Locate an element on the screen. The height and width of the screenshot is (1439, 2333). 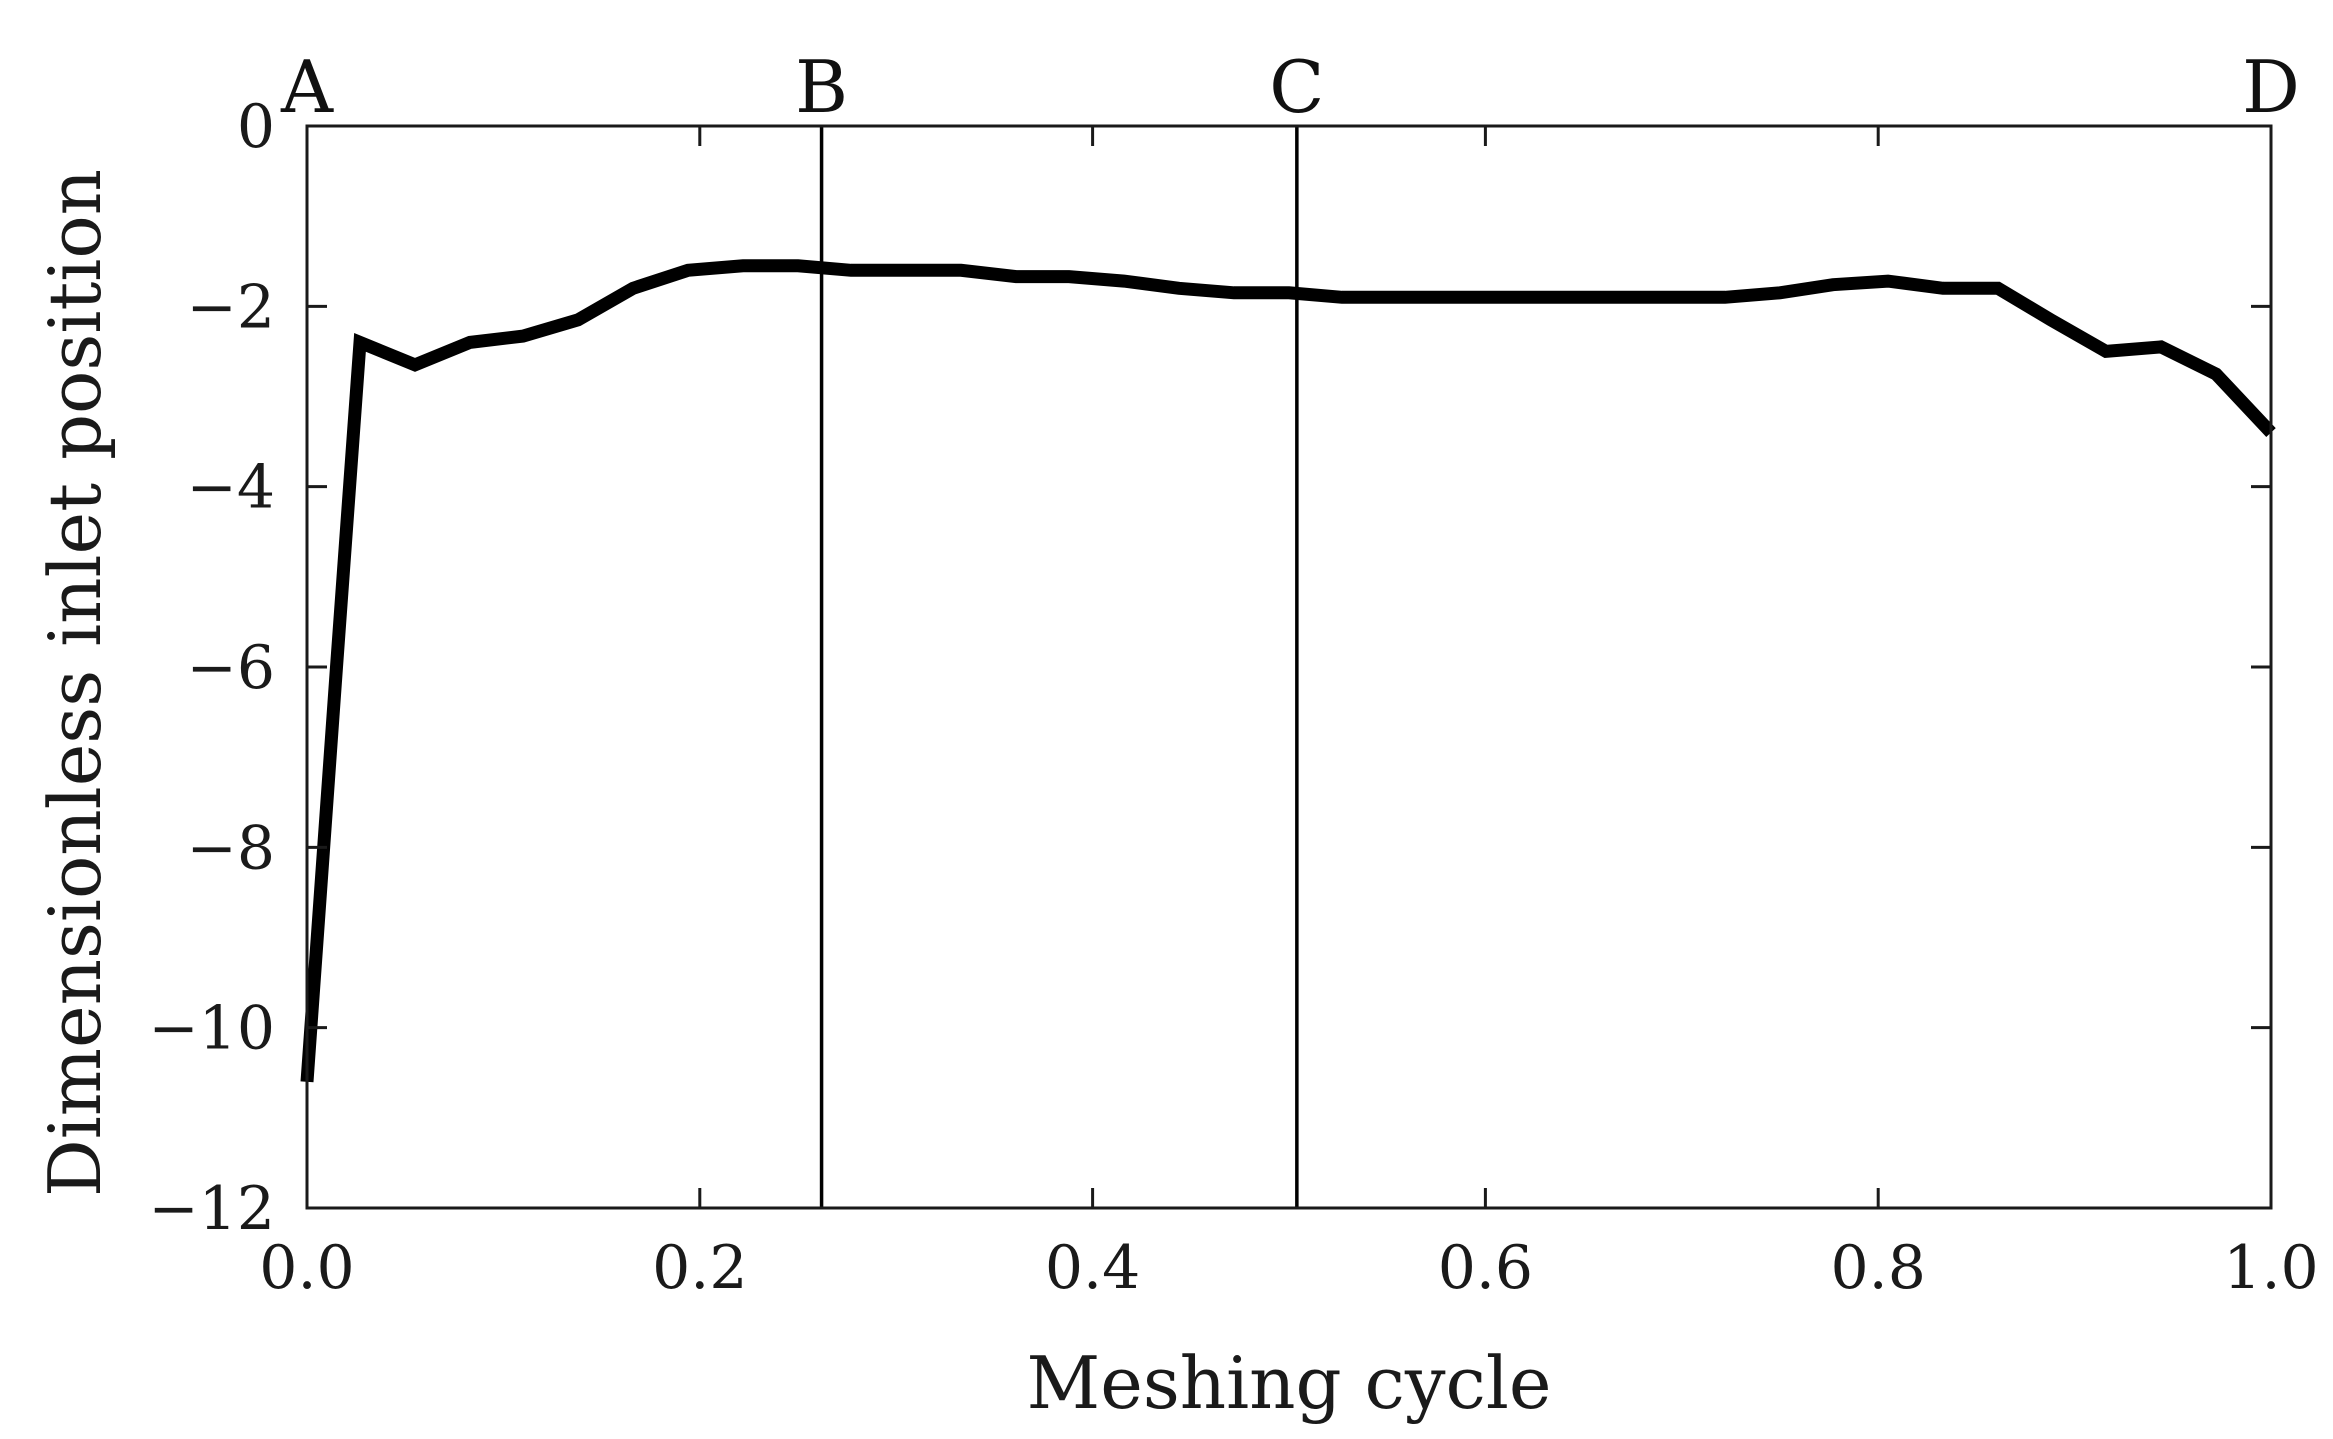
marker-label-b: B is located at coordinates (821, 87).